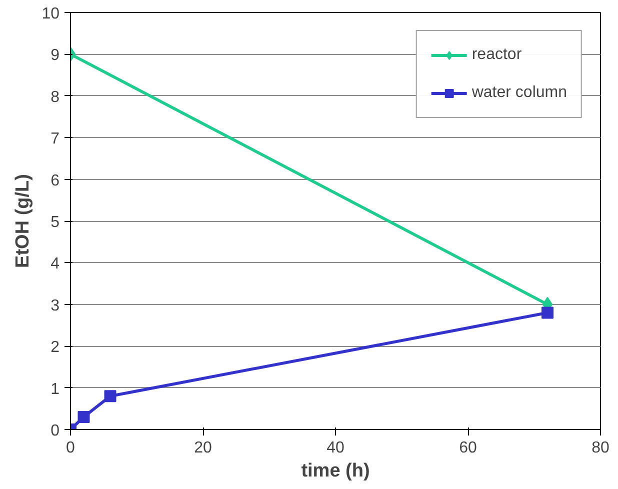  I want to click on x-tick-label: 60, so click(468, 448).